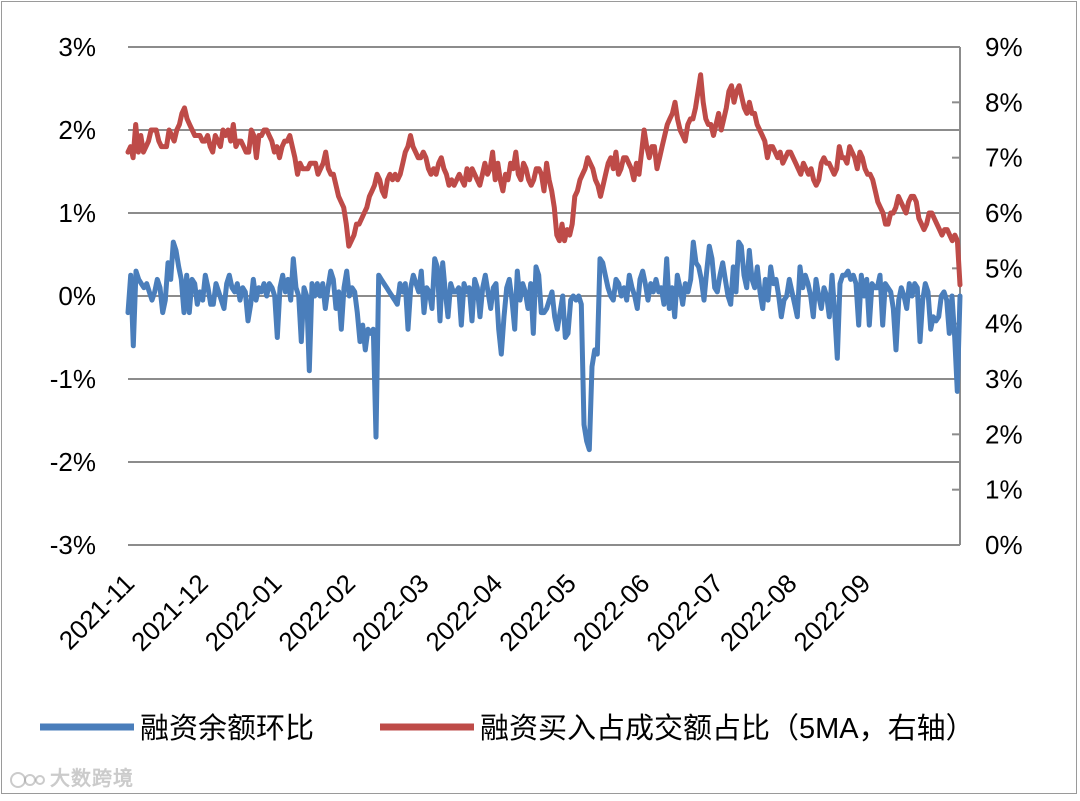 The image size is (1080, 801). I want to click on legend: 融资余额环比 融资买入占成交额占比（5MA，右轴）, so click(507, 728).